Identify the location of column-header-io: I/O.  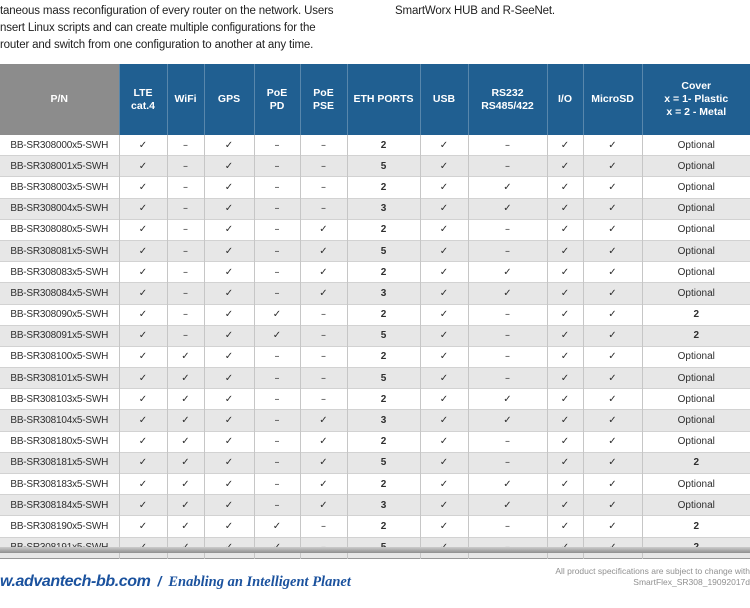
(564, 99).